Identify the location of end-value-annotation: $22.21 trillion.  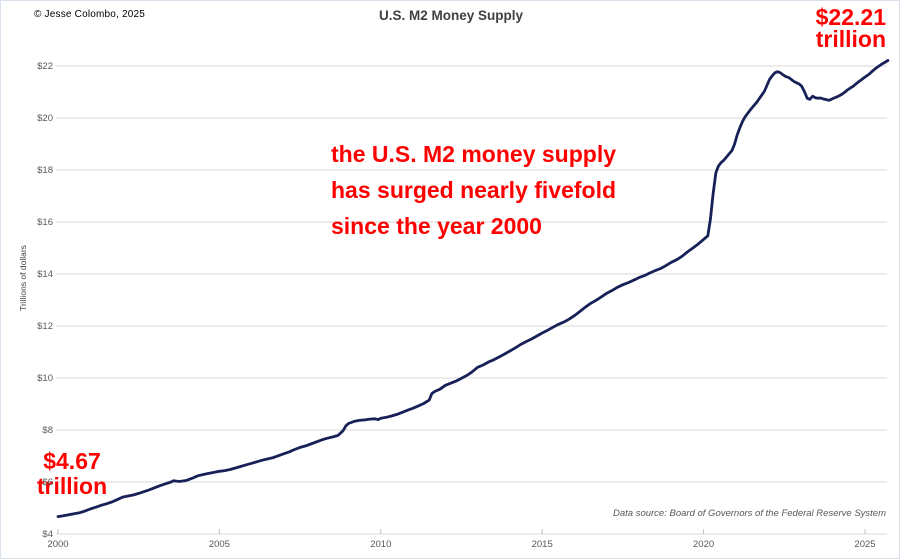
(850, 28).